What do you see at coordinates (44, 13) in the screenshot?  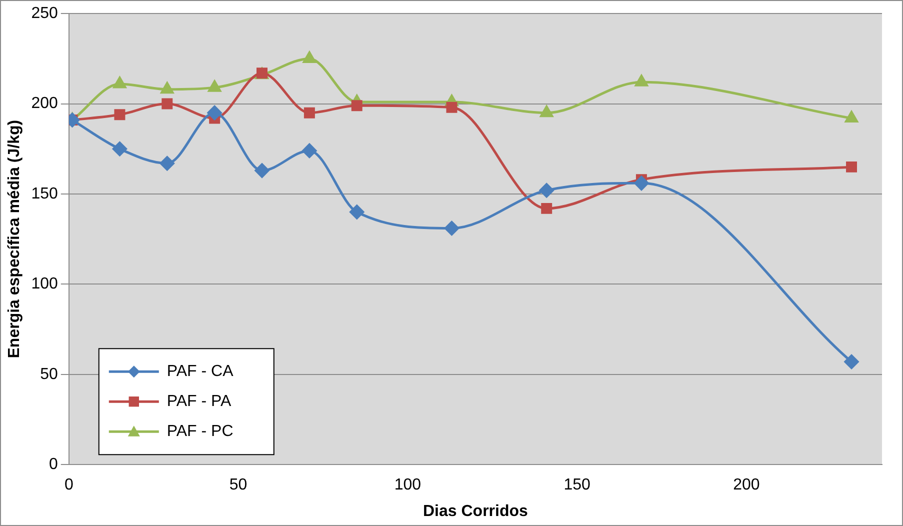 I see `y-tick-label: 250` at bounding box center [44, 13].